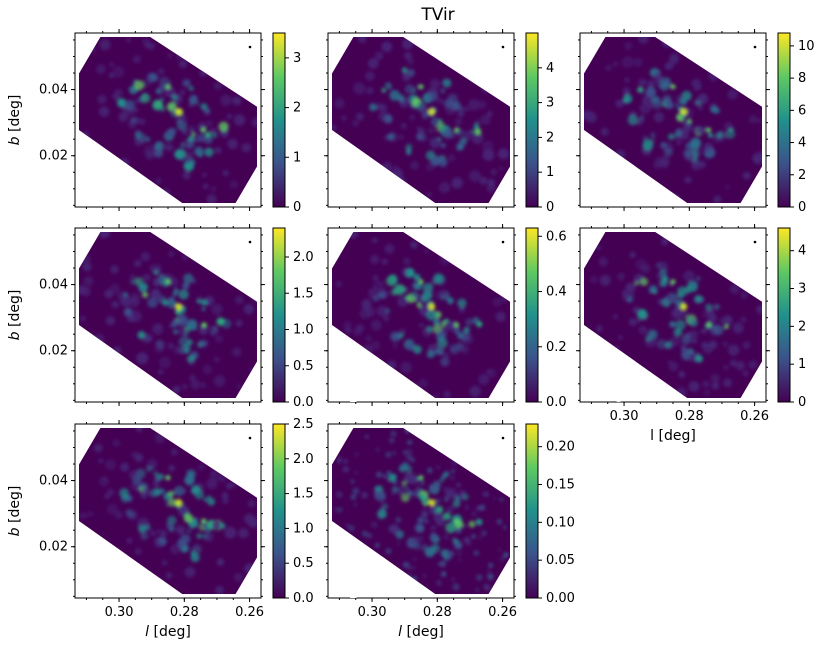 This screenshot has height=654, width=831. What do you see at coordinates (612, 390) in the screenshot?
I see `molecule-label: HC3N` at bounding box center [612, 390].